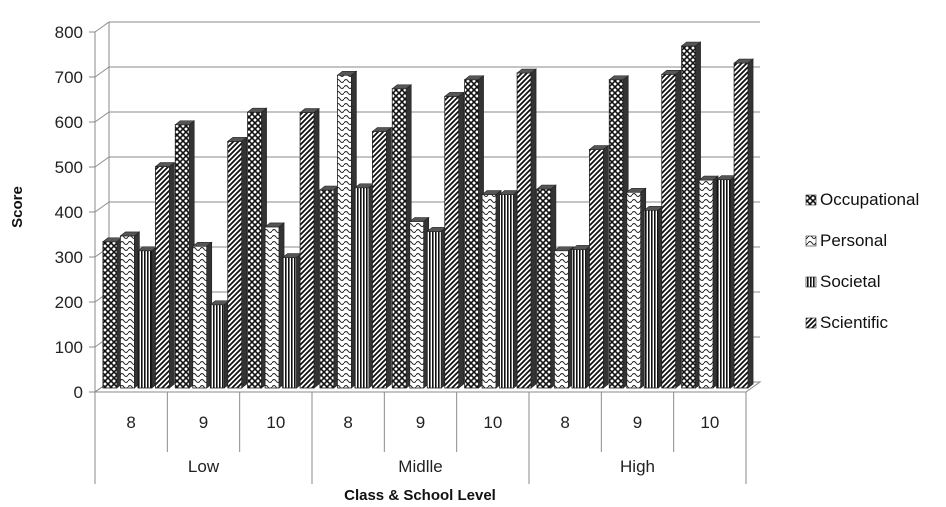 This screenshot has height=507, width=946. I want to click on y-tick-label: 600, so click(69, 122).